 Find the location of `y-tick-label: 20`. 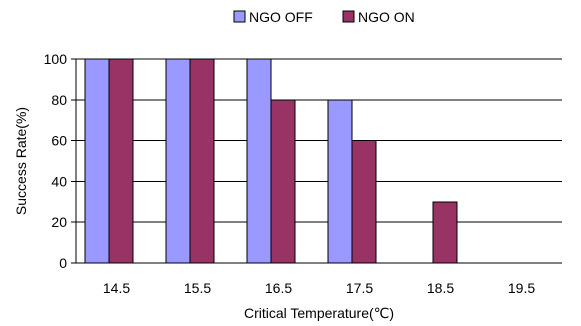

y-tick-label: 20 is located at coordinates (59, 222).